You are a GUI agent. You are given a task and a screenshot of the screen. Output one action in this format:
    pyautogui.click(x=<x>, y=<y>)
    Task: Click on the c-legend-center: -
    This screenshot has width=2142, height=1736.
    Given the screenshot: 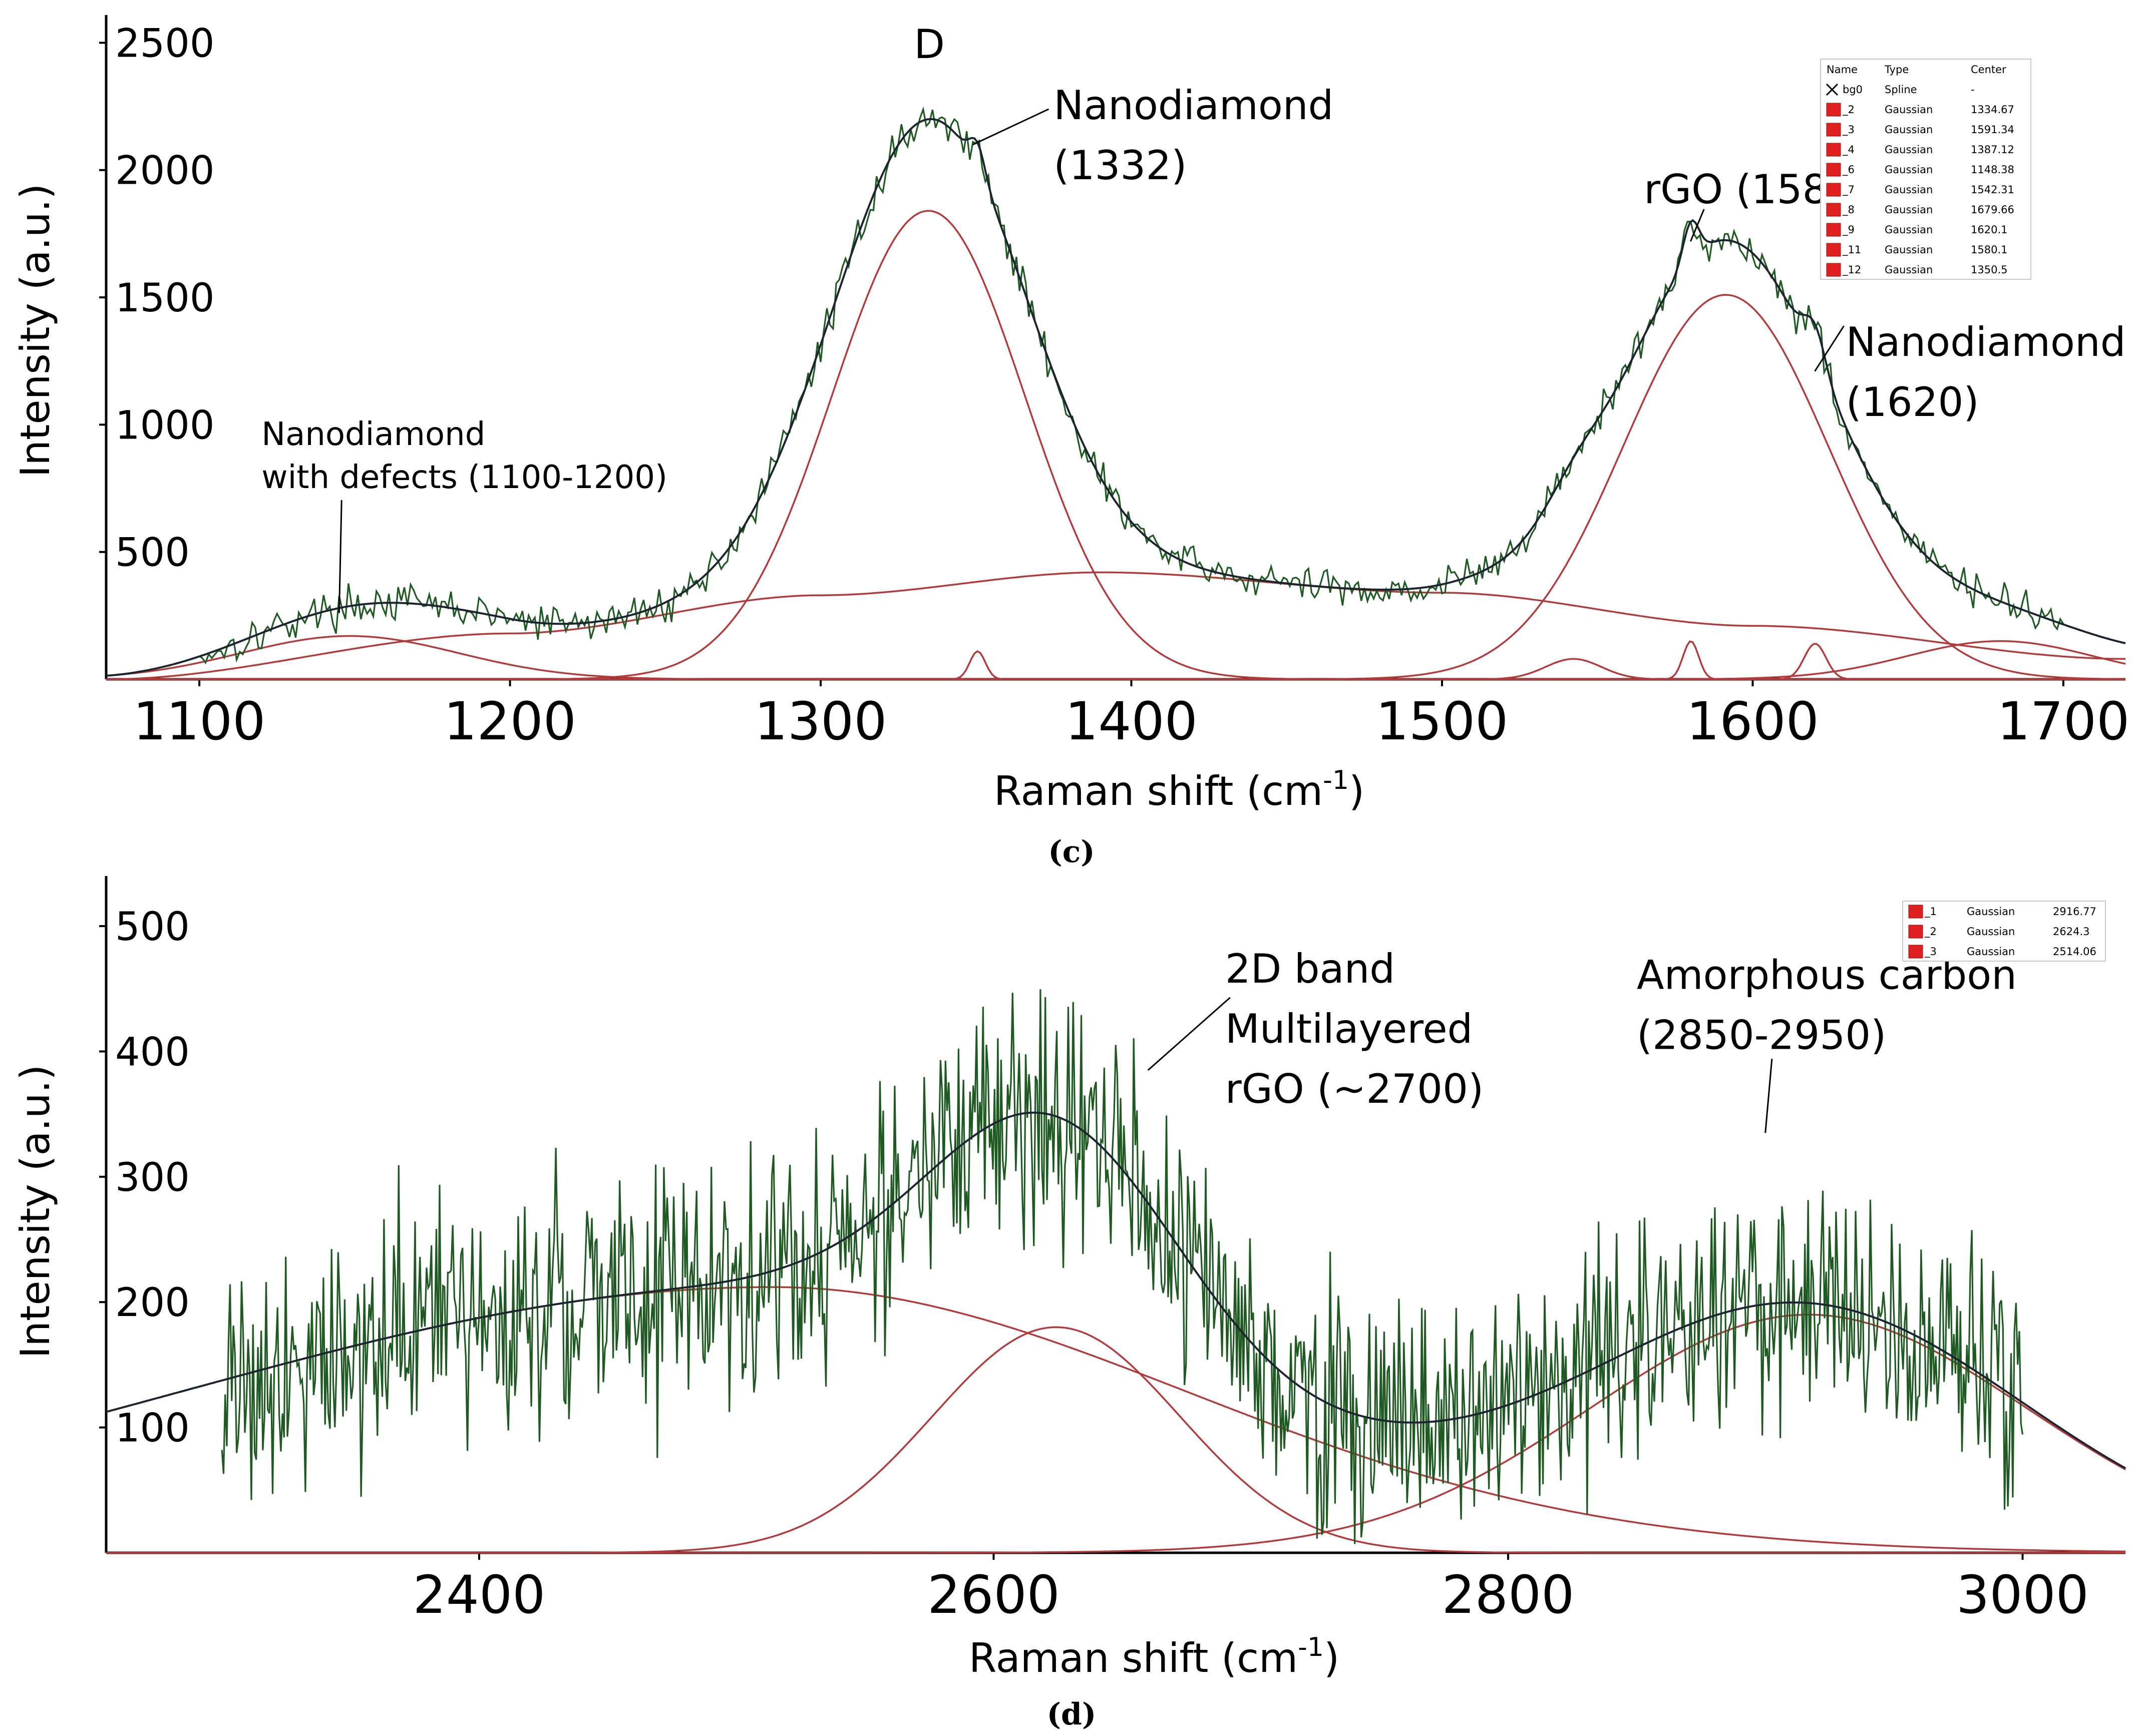 What is the action you would take?
    pyautogui.click(x=1973, y=90)
    